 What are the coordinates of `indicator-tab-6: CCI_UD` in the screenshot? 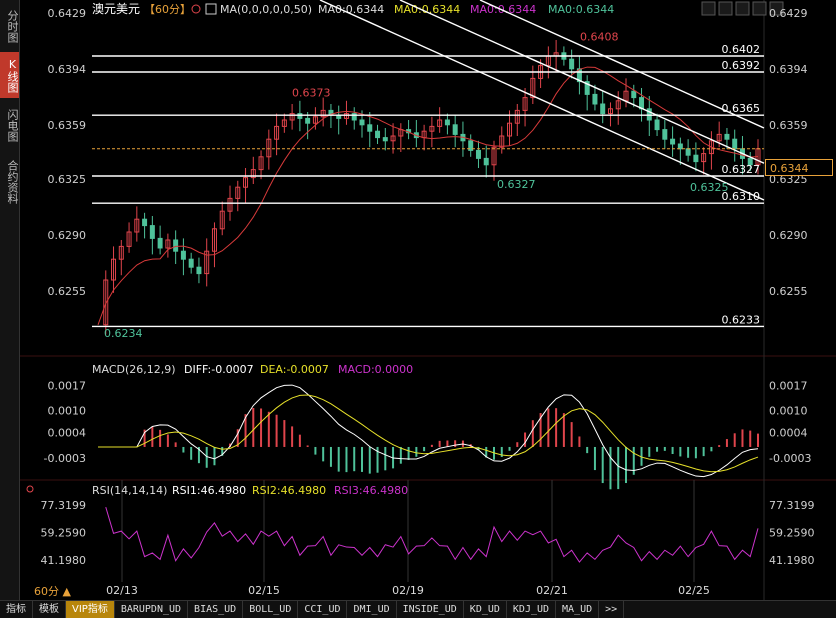 It's located at (323, 609).